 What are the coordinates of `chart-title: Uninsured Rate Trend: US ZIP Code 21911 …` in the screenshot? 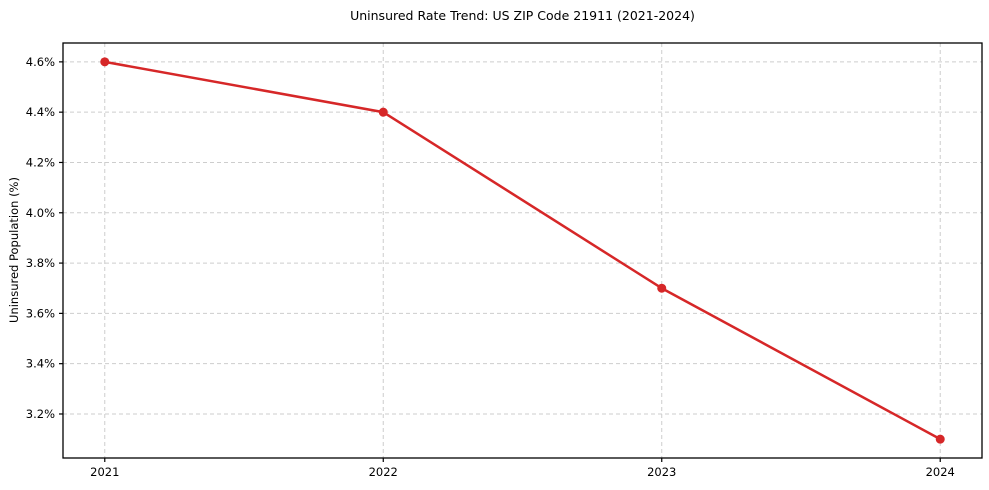 It's located at (522, 15).